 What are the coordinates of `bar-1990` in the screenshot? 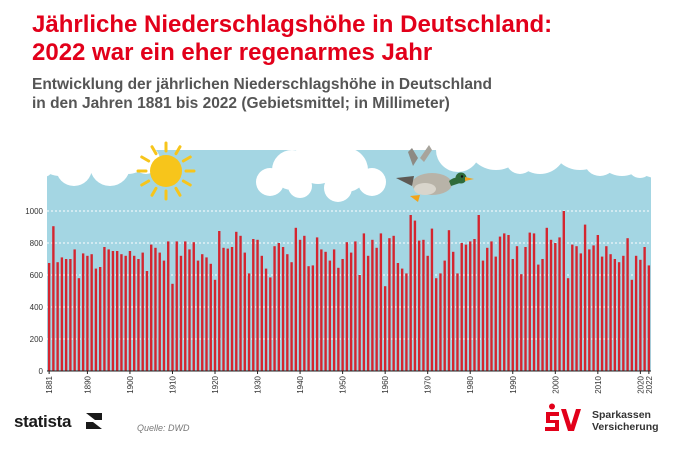 It's located at (512, 315).